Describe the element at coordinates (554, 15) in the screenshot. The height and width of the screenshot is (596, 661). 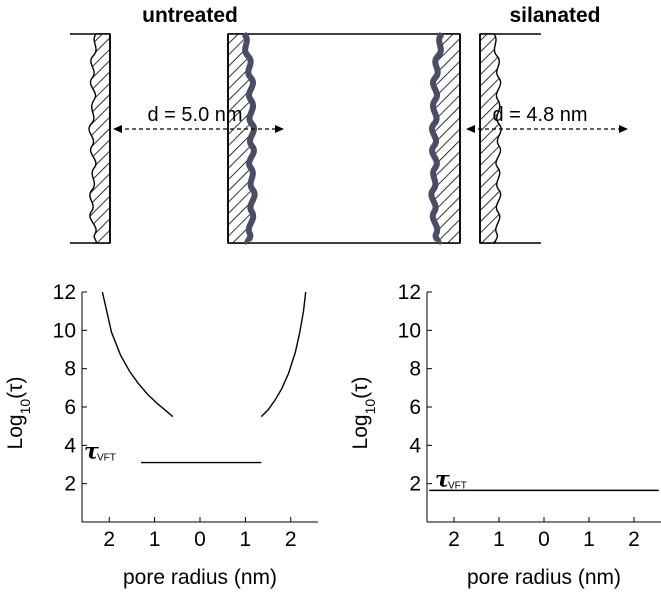
I see `panel-title-silanated: silanated` at that location.